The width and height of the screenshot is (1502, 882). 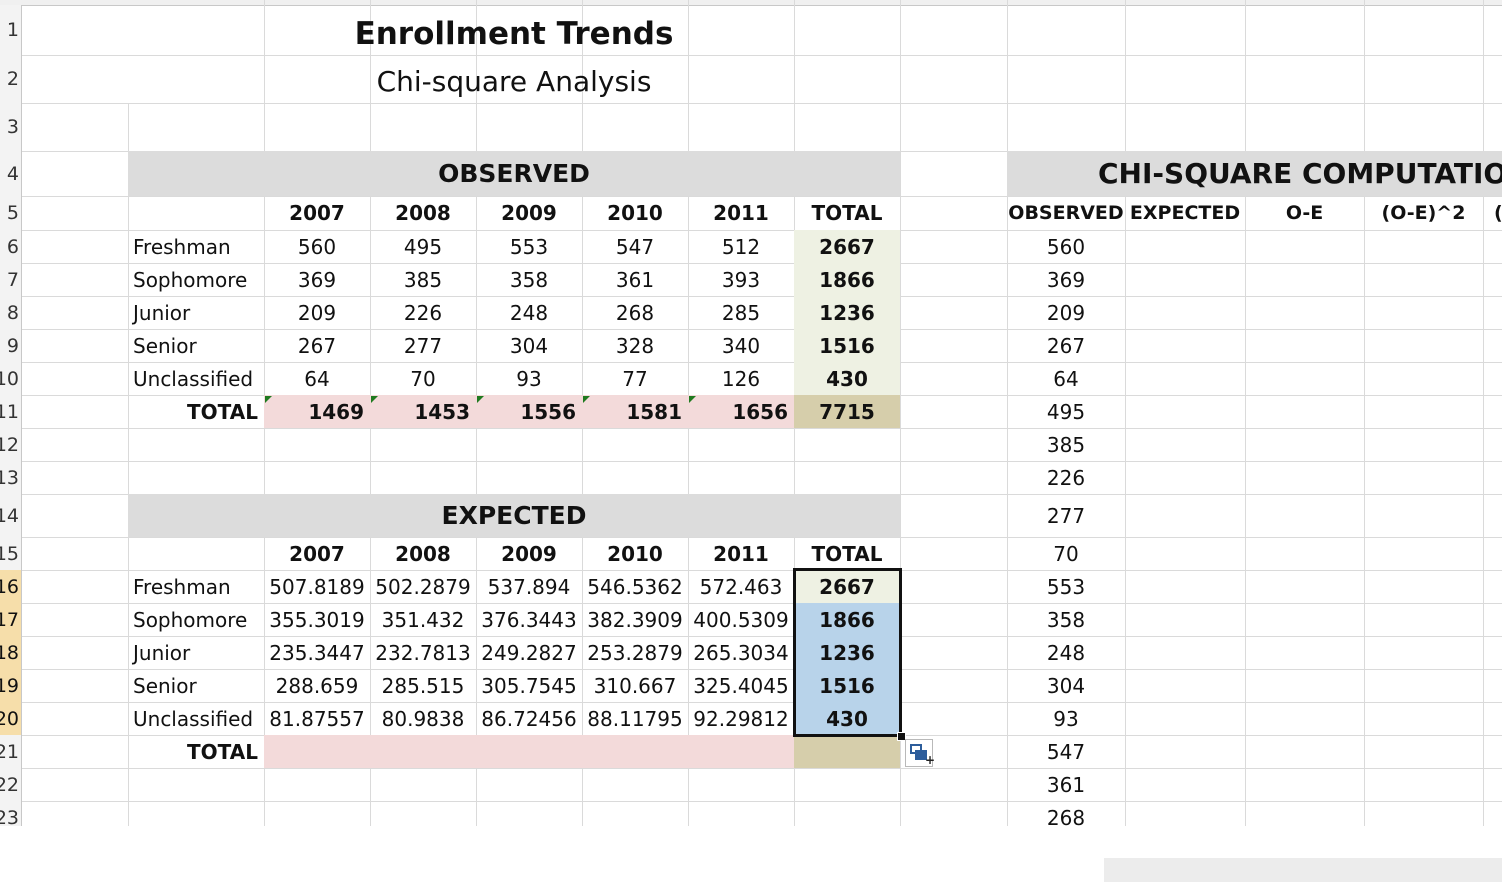 I want to click on observed-cell: 248, so click(x=529, y=312).